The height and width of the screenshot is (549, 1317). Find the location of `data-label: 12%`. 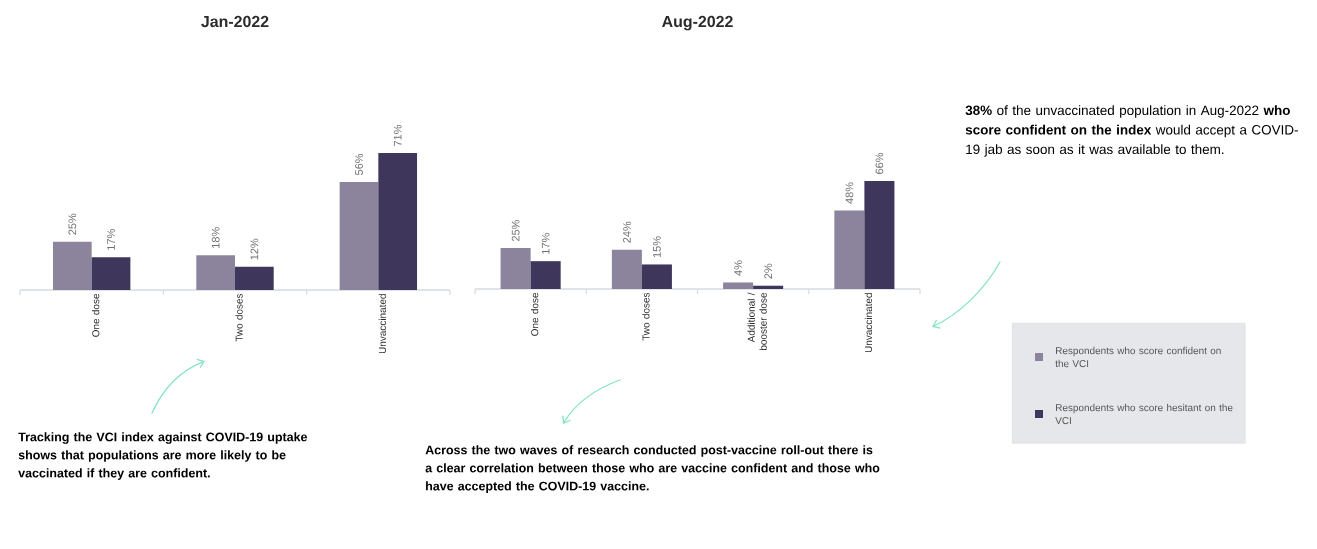

data-label: 12% is located at coordinates (254, 249).